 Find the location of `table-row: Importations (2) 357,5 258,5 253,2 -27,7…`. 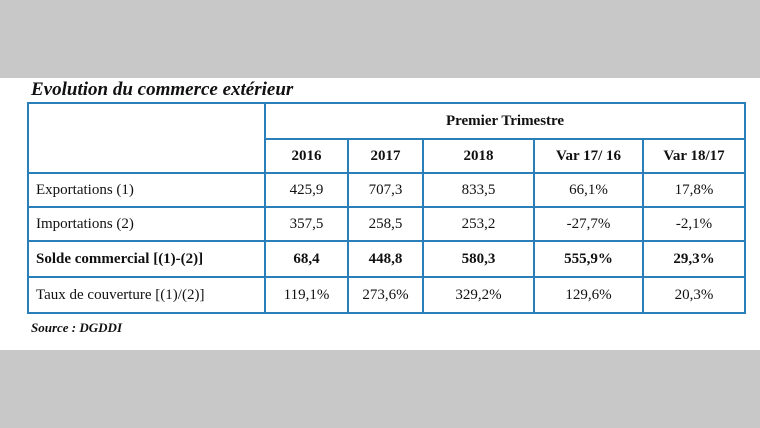

table-row: Importations (2) 357,5 258,5 253,2 -27,7… is located at coordinates (387, 224).